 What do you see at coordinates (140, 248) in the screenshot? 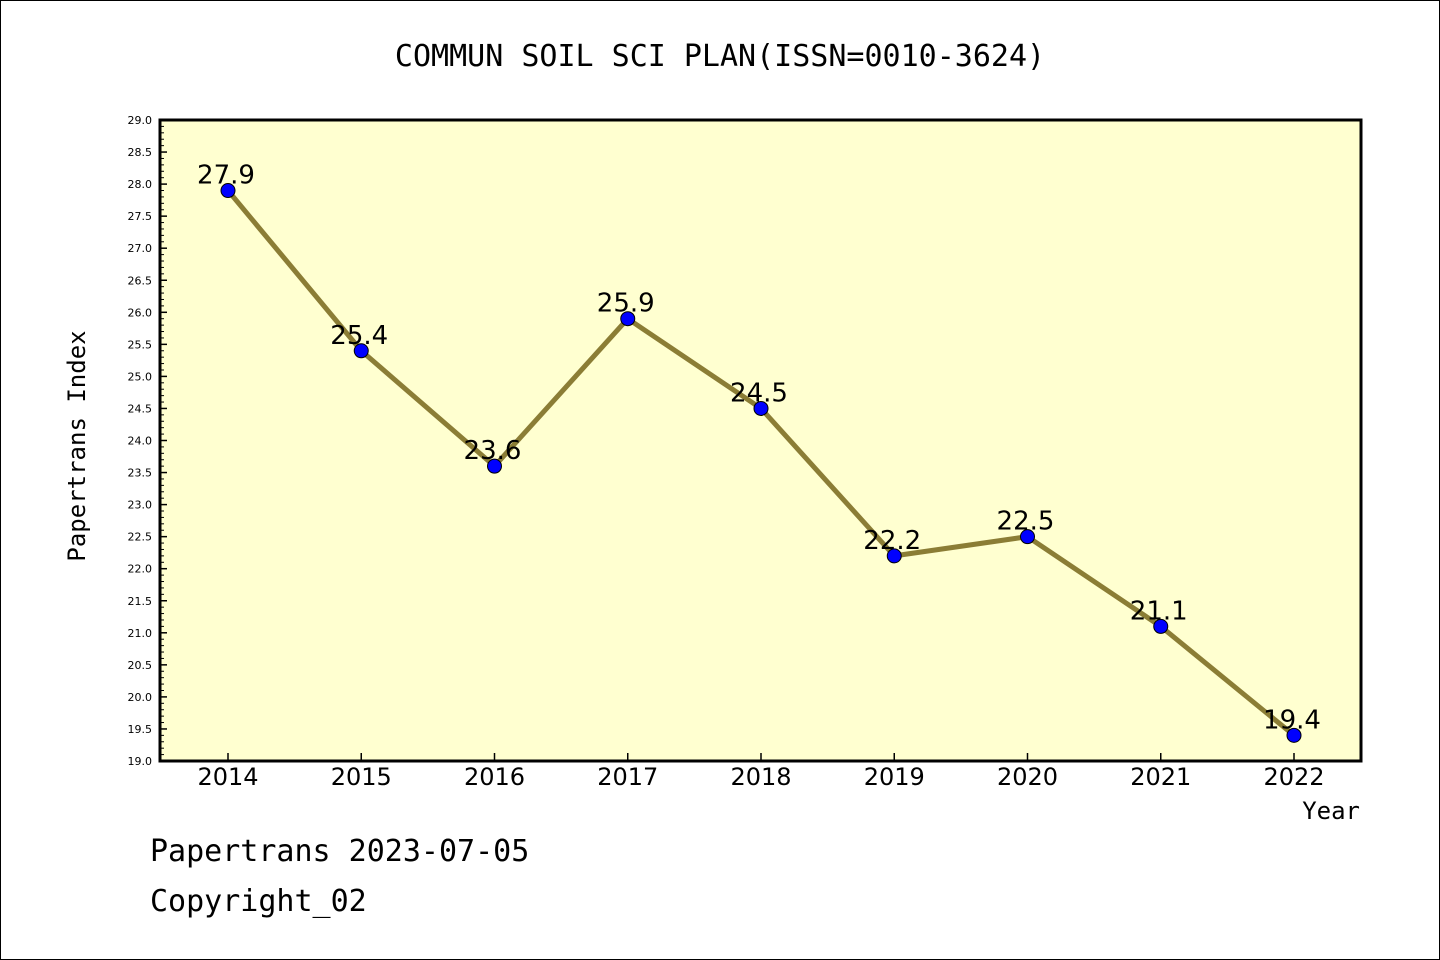
I see `y-tick-label: 27.0` at bounding box center [140, 248].